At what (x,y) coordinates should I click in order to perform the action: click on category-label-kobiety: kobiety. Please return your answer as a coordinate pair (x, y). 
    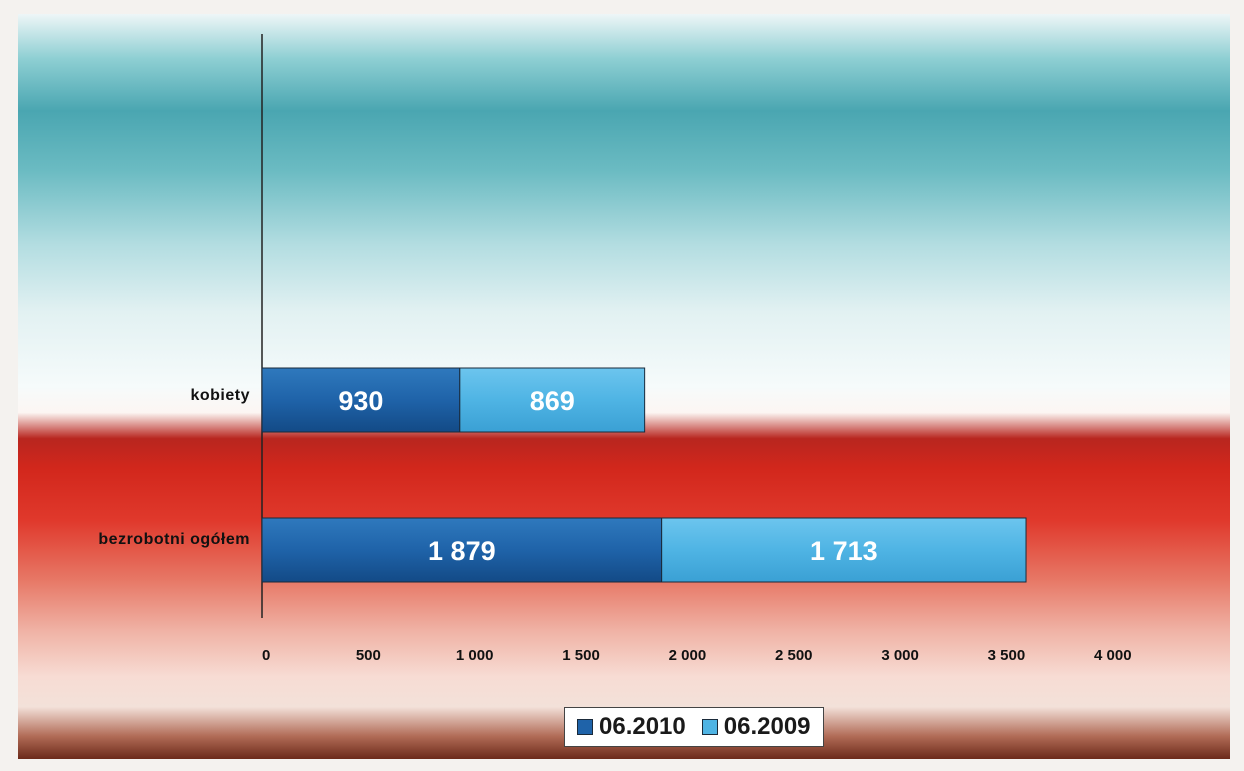
    Looking at the image, I should click on (220, 395).